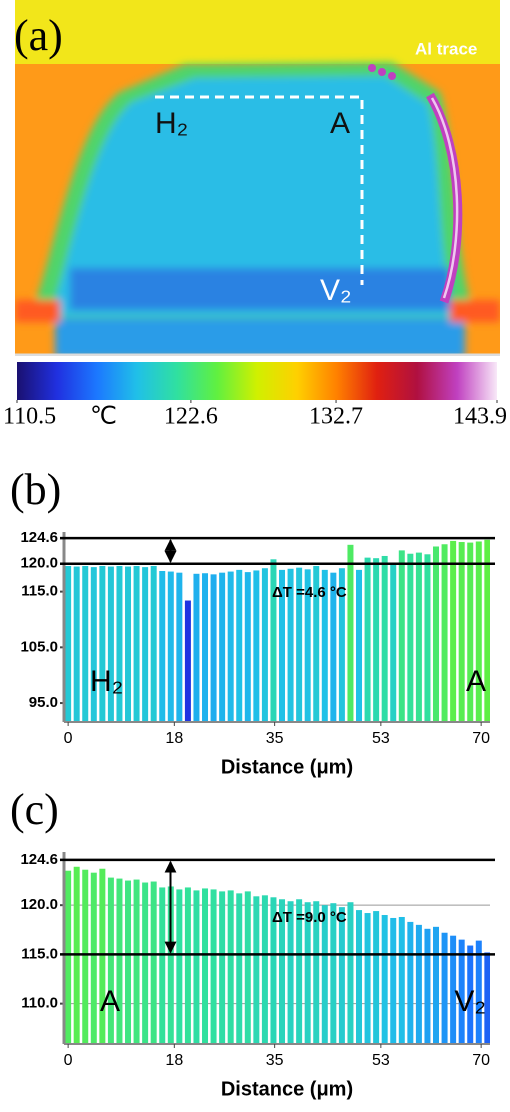 The height and width of the screenshot is (1112, 510). I want to click on annotation: Al trace, so click(446, 48).